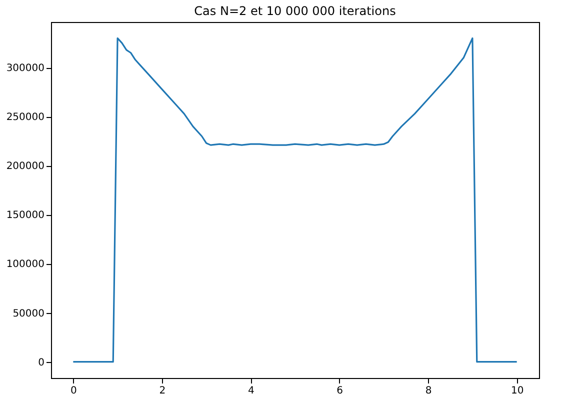  Describe the element at coordinates (25, 264) in the screenshot. I see `y-tick-label: 100000` at that location.